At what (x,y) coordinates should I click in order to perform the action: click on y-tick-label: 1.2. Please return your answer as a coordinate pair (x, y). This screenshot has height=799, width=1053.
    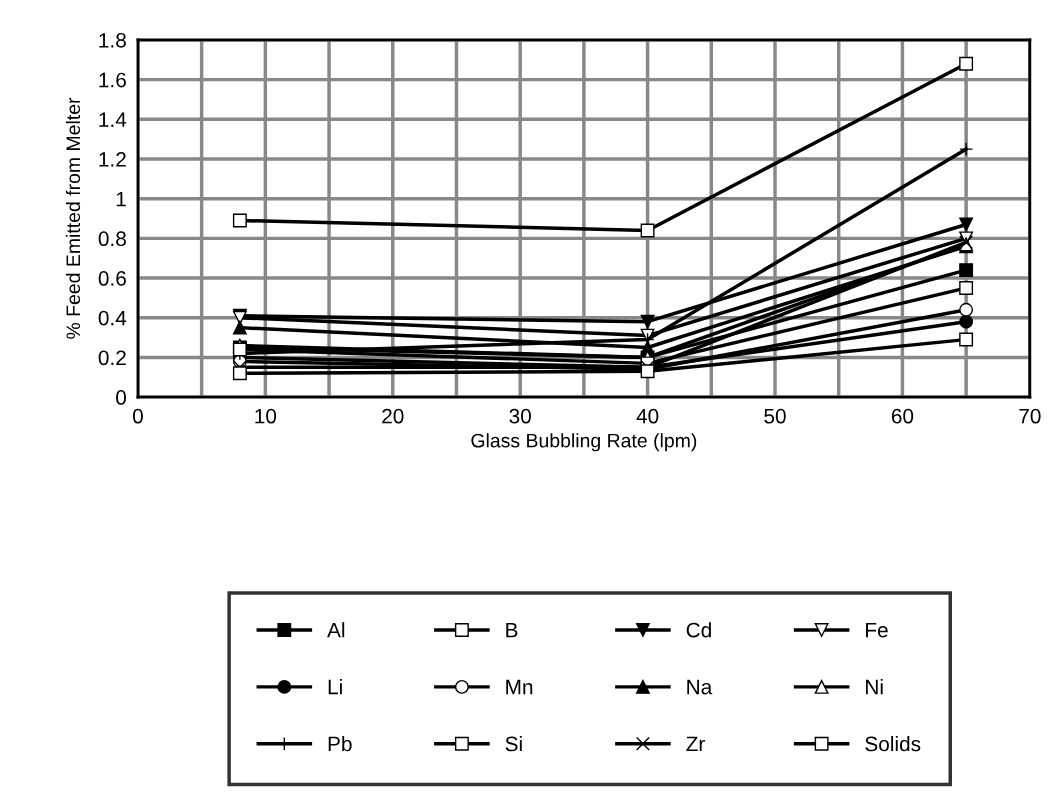
    Looking at the image, I should click on (112, 159).